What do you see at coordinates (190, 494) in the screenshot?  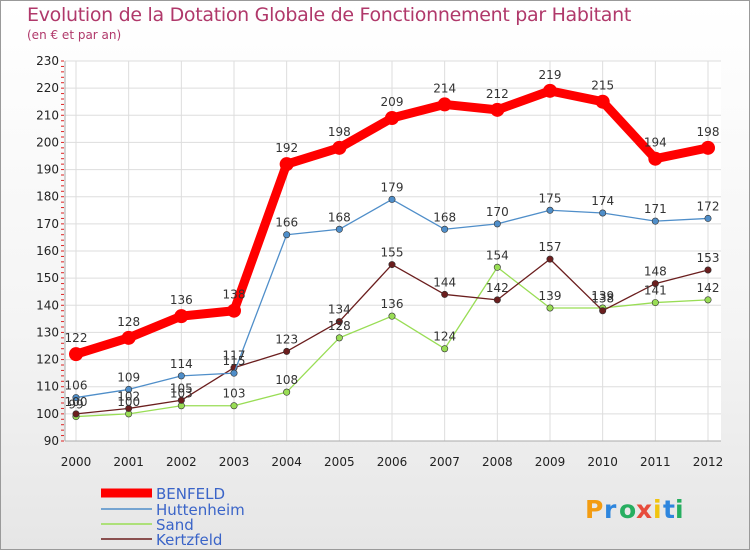 I see `legend-label-benfeld: BENFELD` at bounding box center [190, 494].